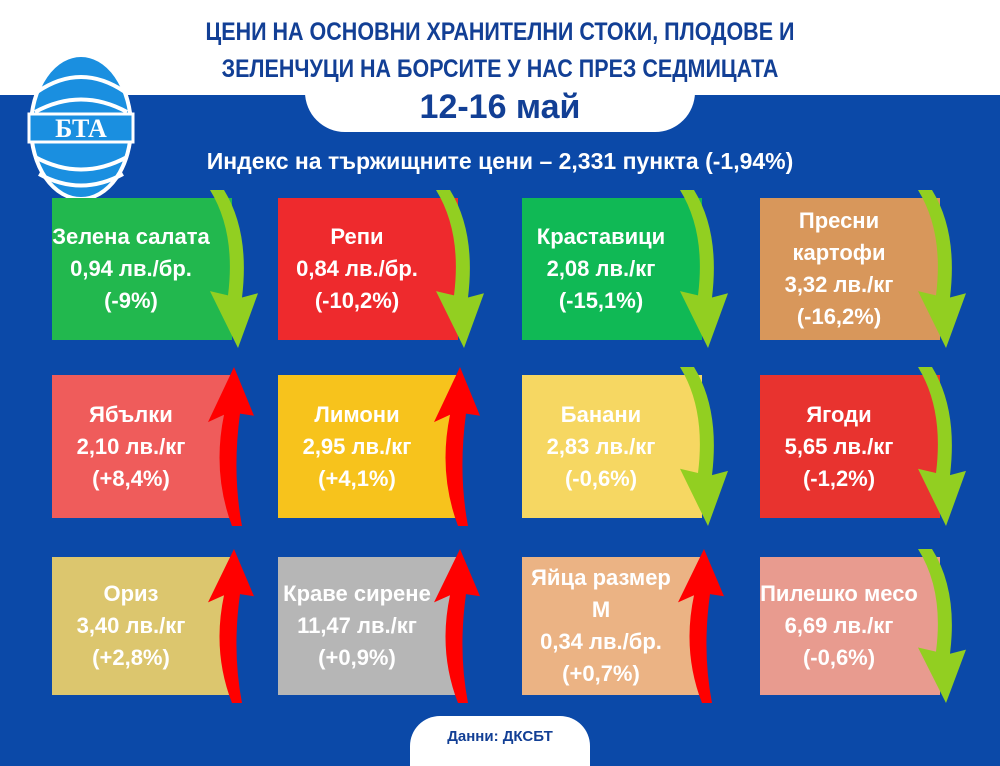 The image size is (1000, 766). What do you see at coordinates (601, 268) in the screenshot?
I see `card-price: 2,08 лв./кг` at bounding box center [601, 268].